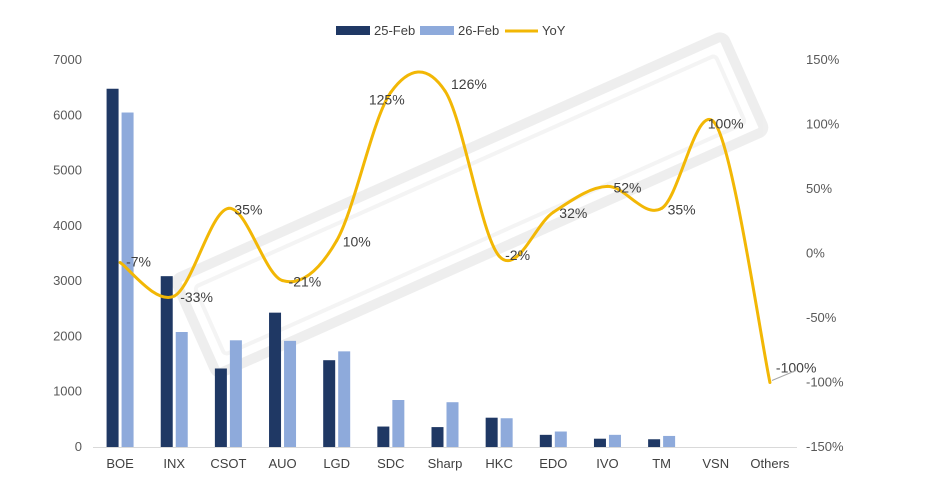 The height and width of the screenshot is (492, 927). I want to click on y-right-tick-label: -100%, so click(825, 382).